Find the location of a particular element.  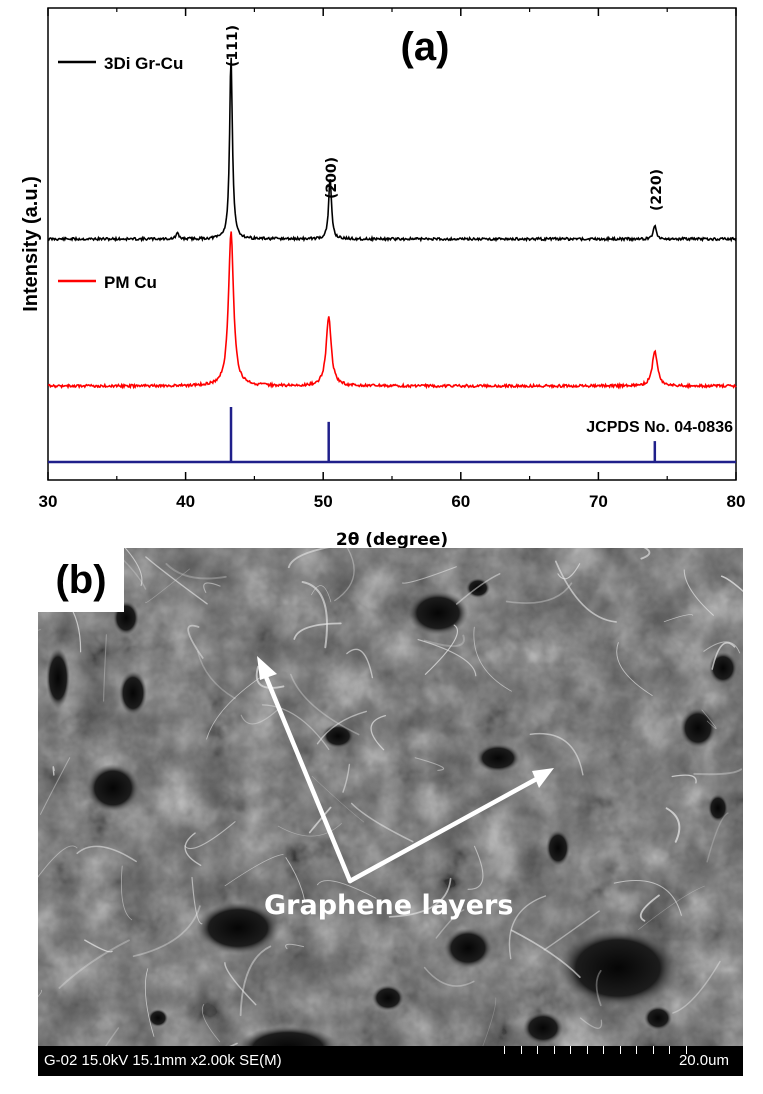

series-line-pm-cu is located at coordinates (392, 310).